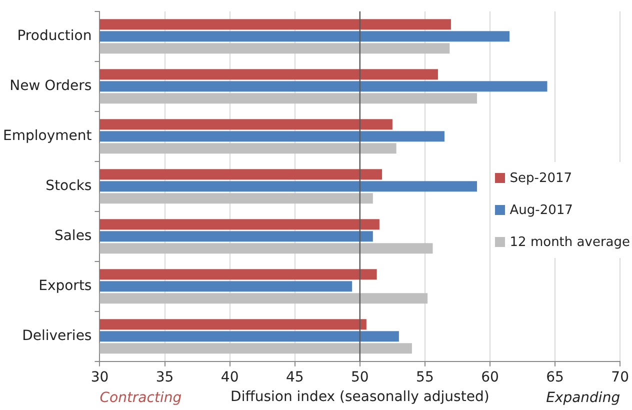 This screenshot has width=632, height=410. Describe the element at coordinates (541, 210) in the screenshot. I see `legend-label: Aug-2017` at that location.